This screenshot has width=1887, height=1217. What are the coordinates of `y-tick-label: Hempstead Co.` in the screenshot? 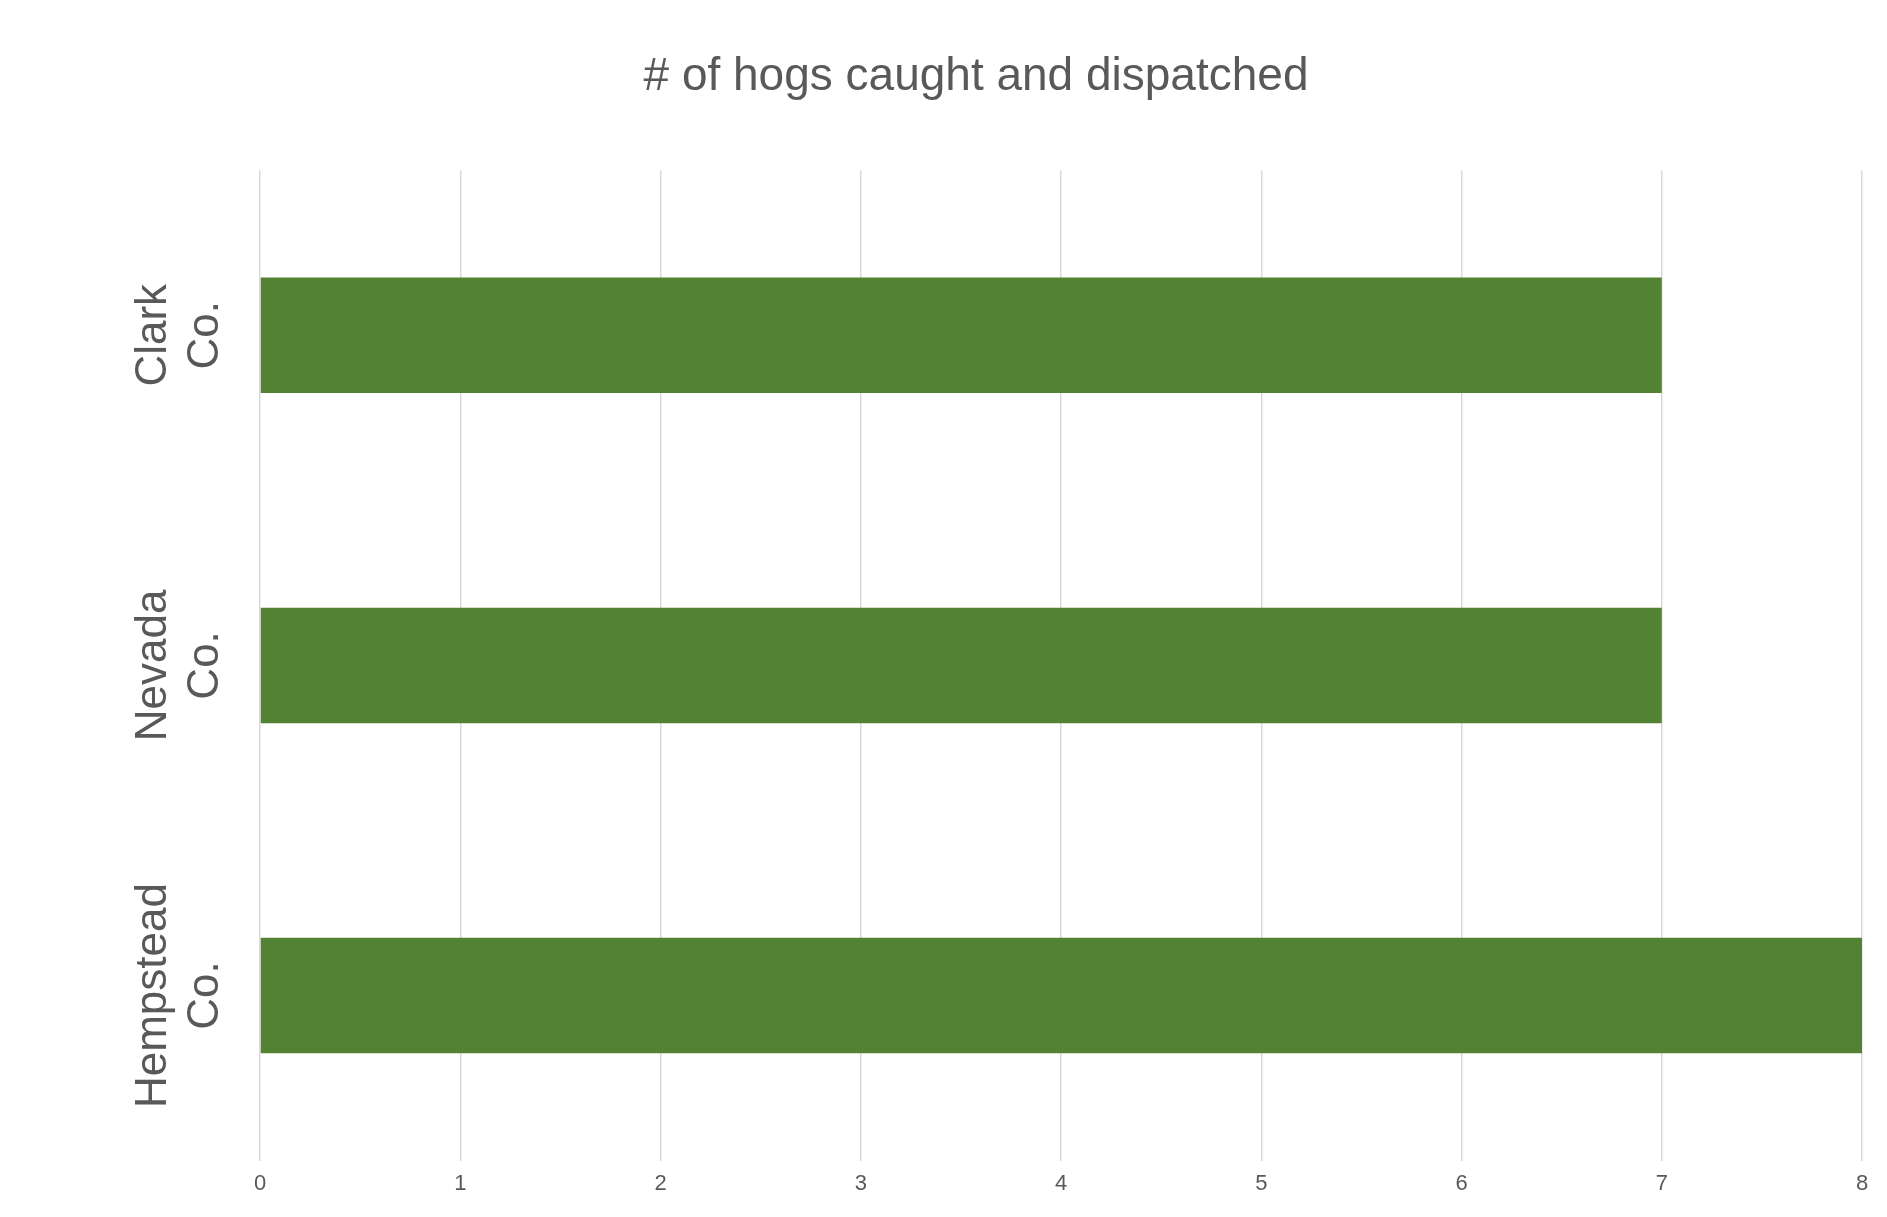 It's located at (177, 996).